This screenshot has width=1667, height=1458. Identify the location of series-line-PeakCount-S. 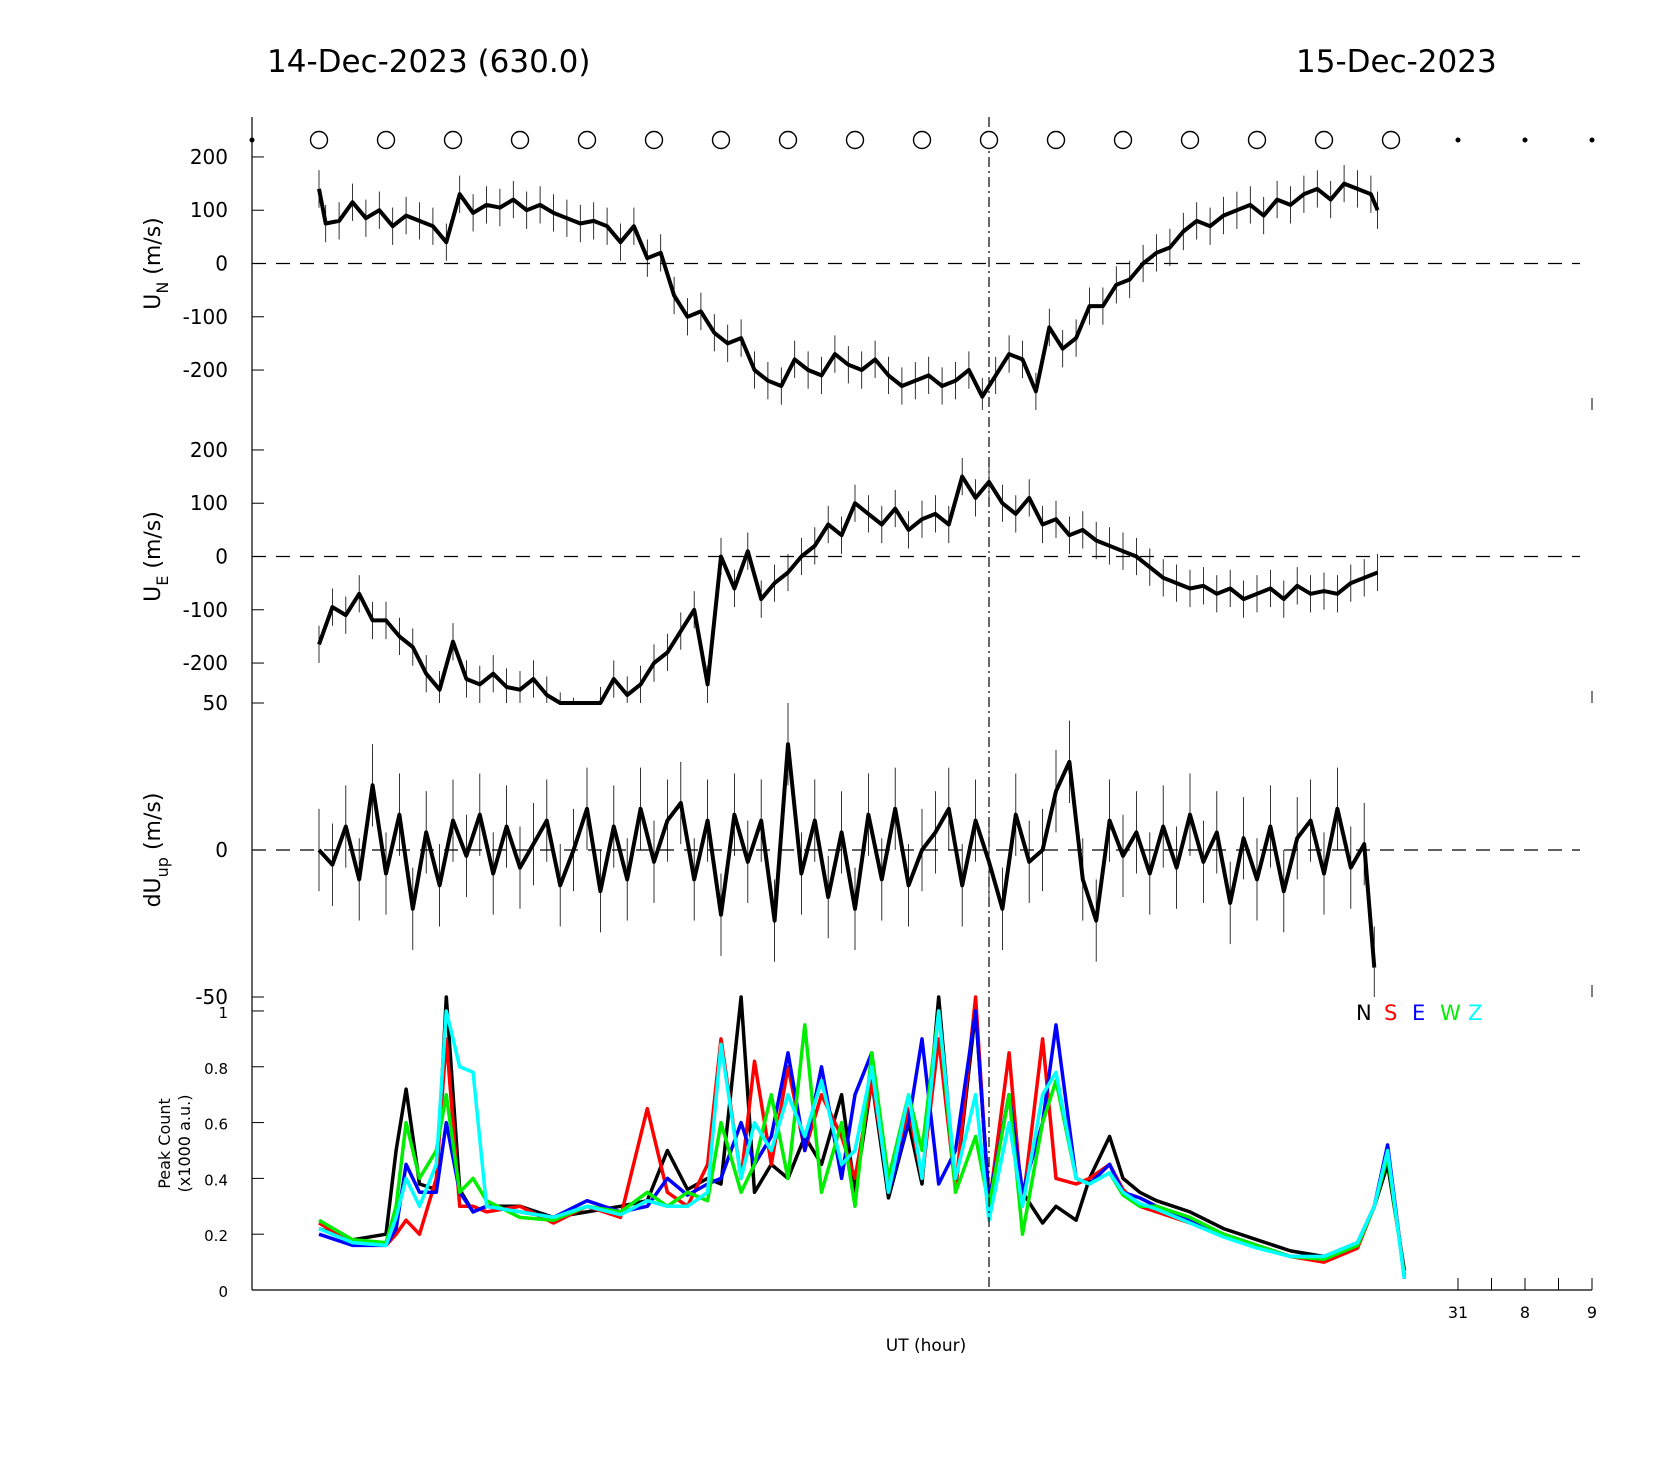
(862, 1136).